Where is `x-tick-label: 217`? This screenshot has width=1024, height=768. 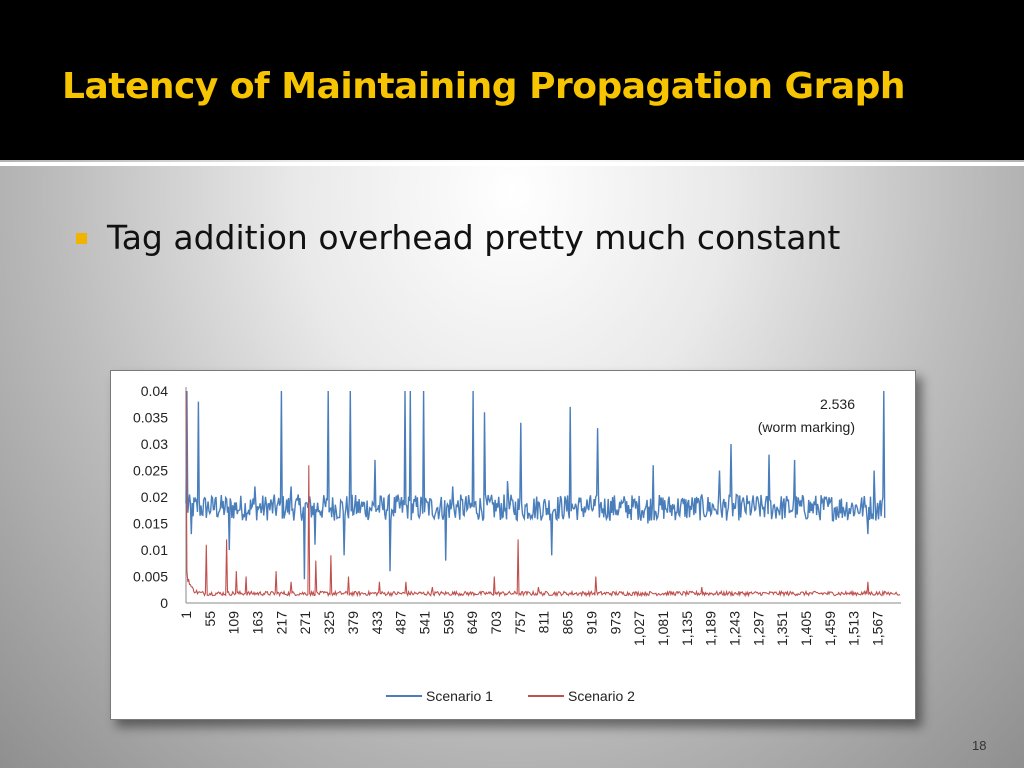
x-tick-label: 217 is located at coordinates (281, 623).